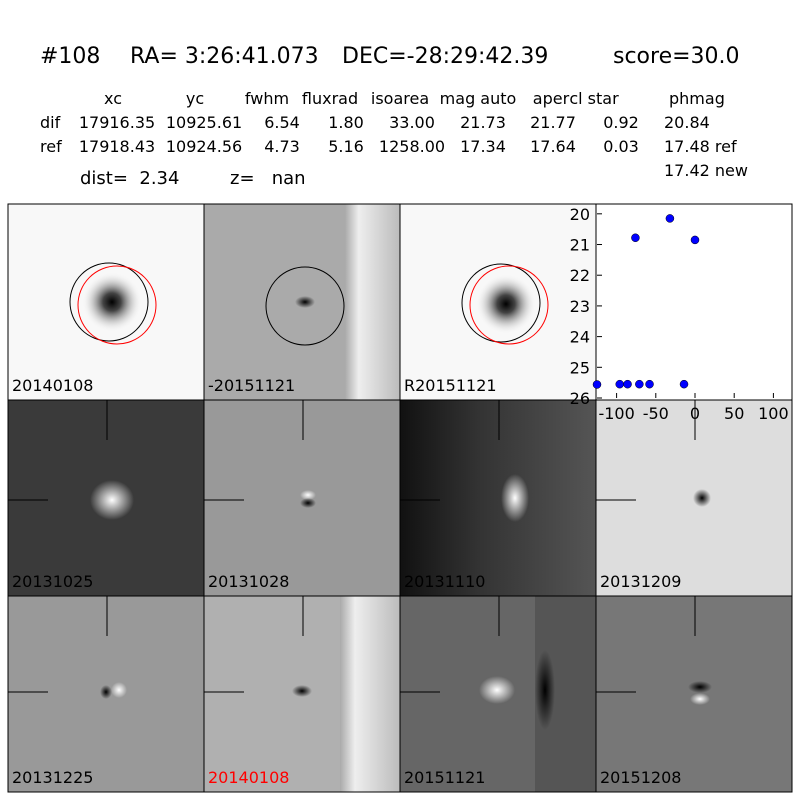 The height and width of the screenshot is (804, 800). Describe the element at coordinates (50, 122) in the screenshot. I see `row-label: dif` at that location.